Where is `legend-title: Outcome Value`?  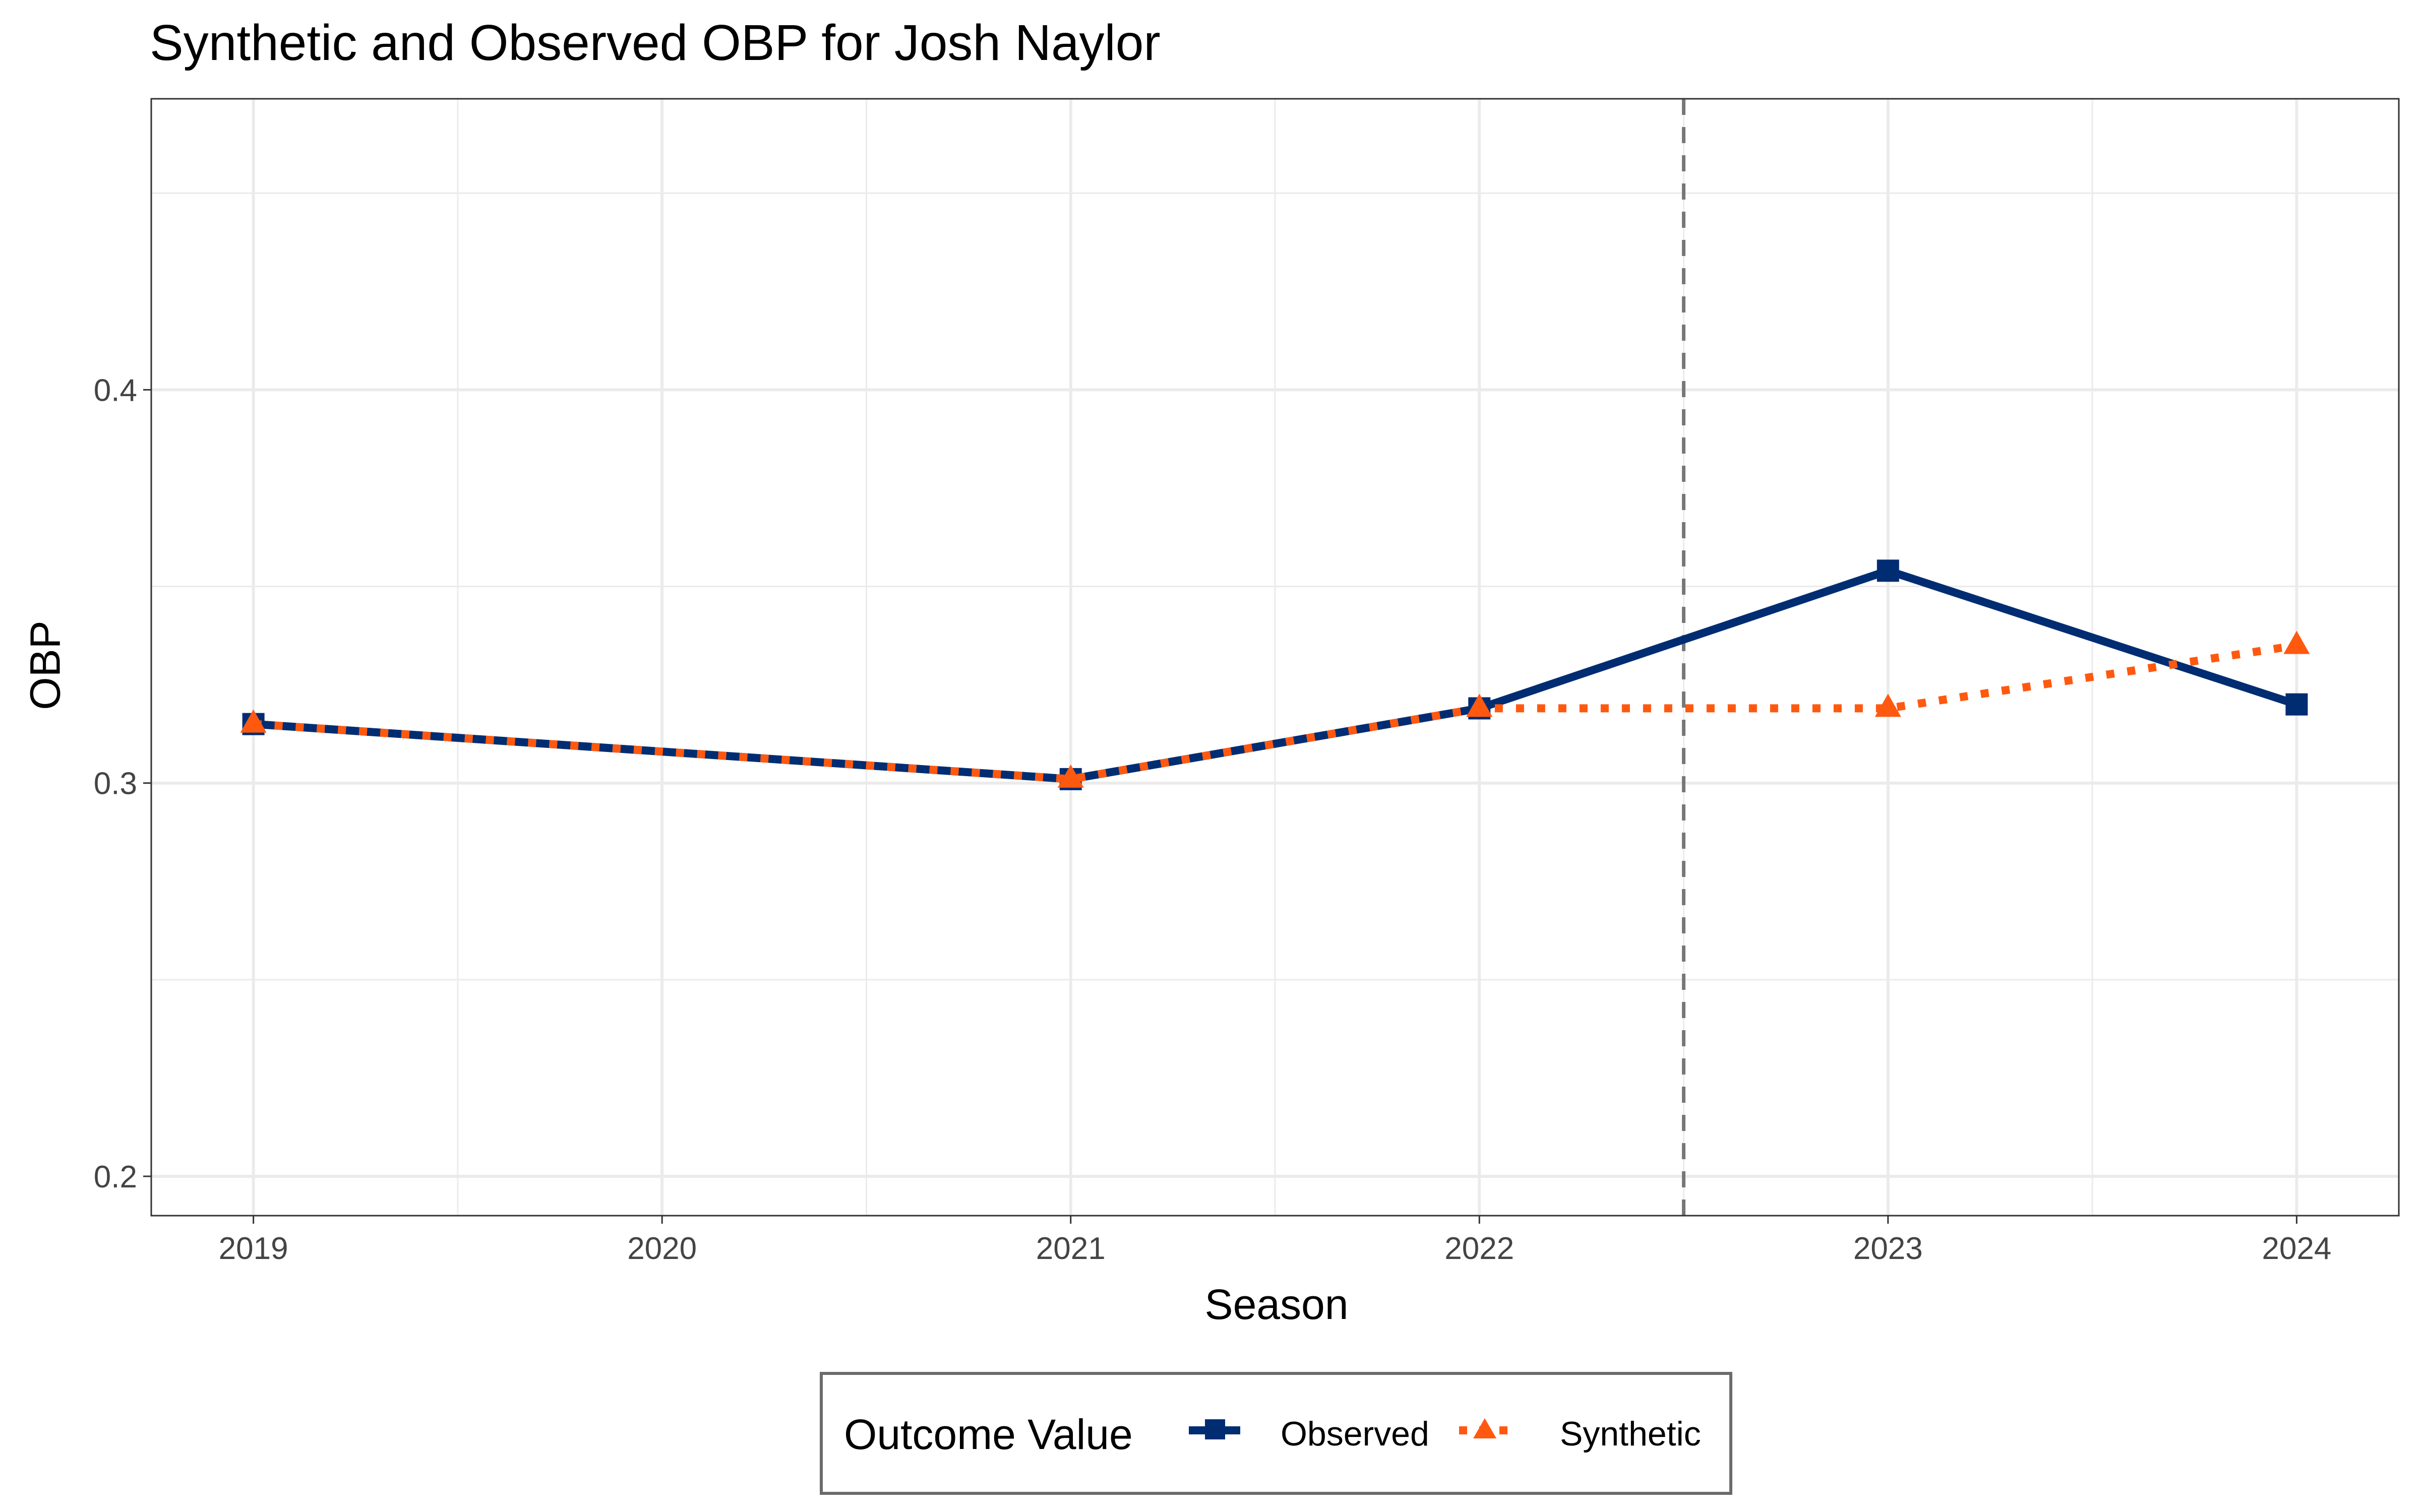 legend-title: Outcome Value is located at coordinates (988, 1435).